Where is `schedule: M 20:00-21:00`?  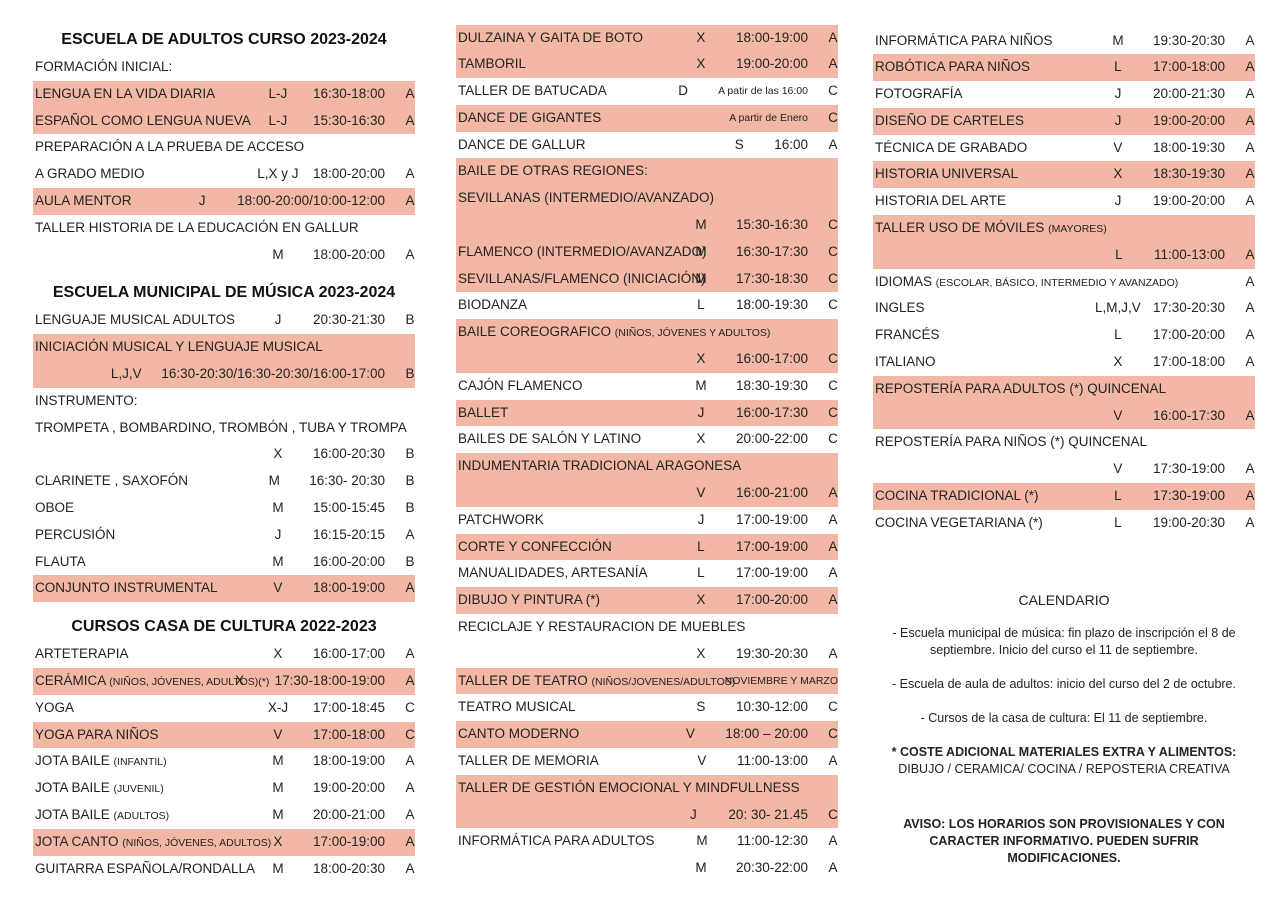 schedule: M 20:00-21:00 is located at coordinates (319, 815).